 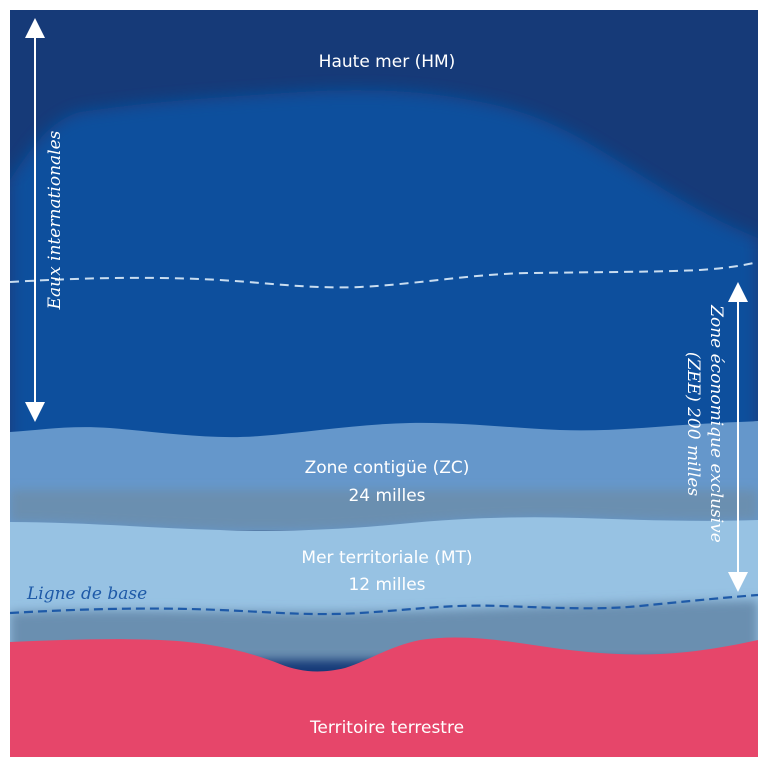 What do you see at coordinates (386, 585) in the screenshot?
I see `territorial-sea-distance: 12 milles` at bounding box center [386, 585].